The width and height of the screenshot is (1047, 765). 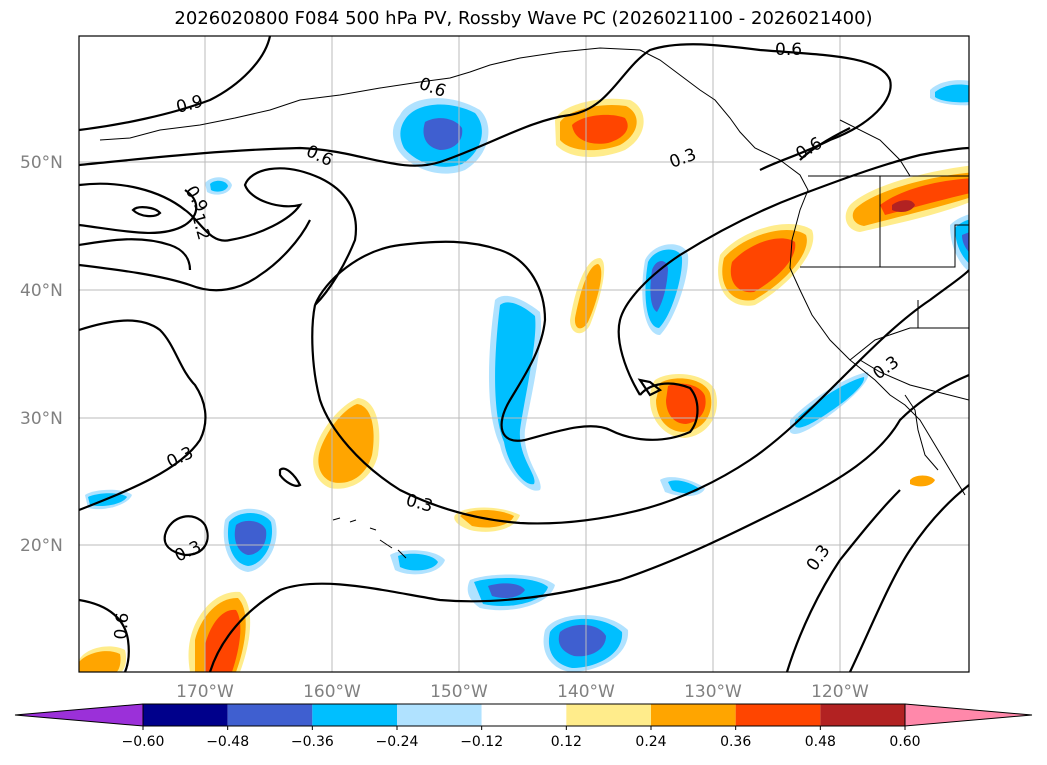 I want to click on lon-tick-label: 150°W, so click(x=459, y=692).